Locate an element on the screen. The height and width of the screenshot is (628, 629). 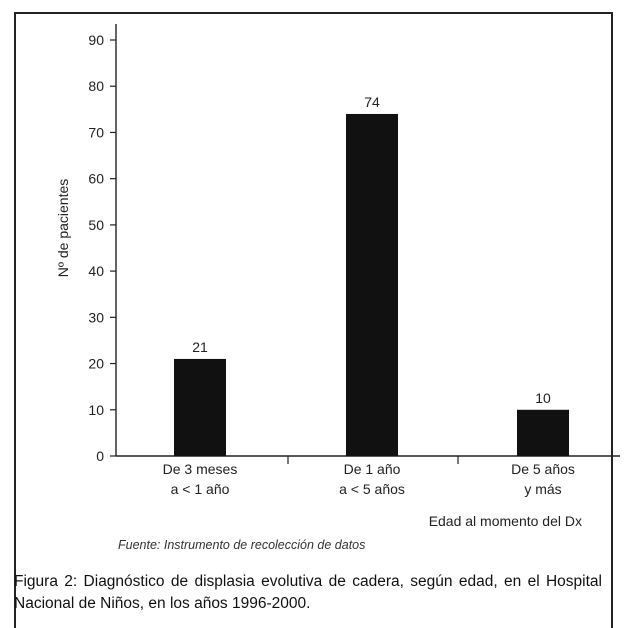
data-label: 74 is located at coordinates (372, 102).